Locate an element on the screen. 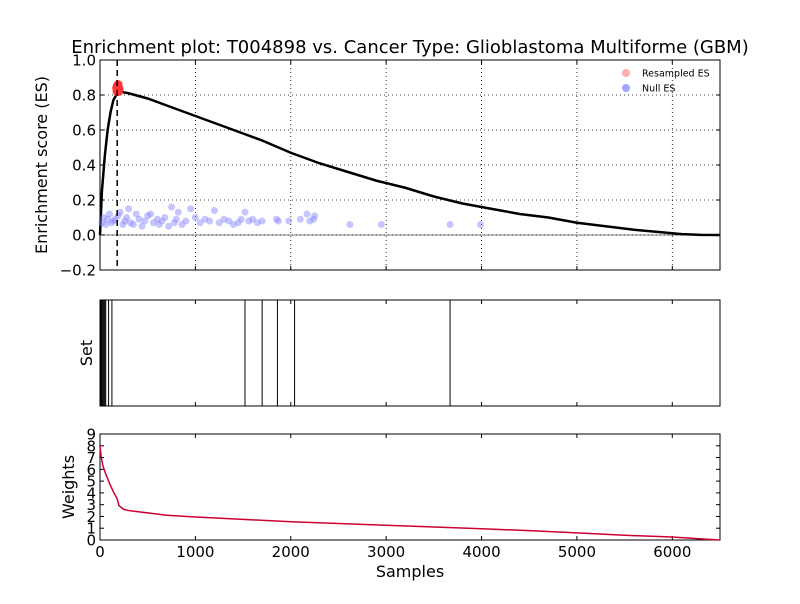 Image resolution: width=800 pixels, height=604 pixels. enrichment-y-tick-label: 0.8 is located at coordinates (84, 96).